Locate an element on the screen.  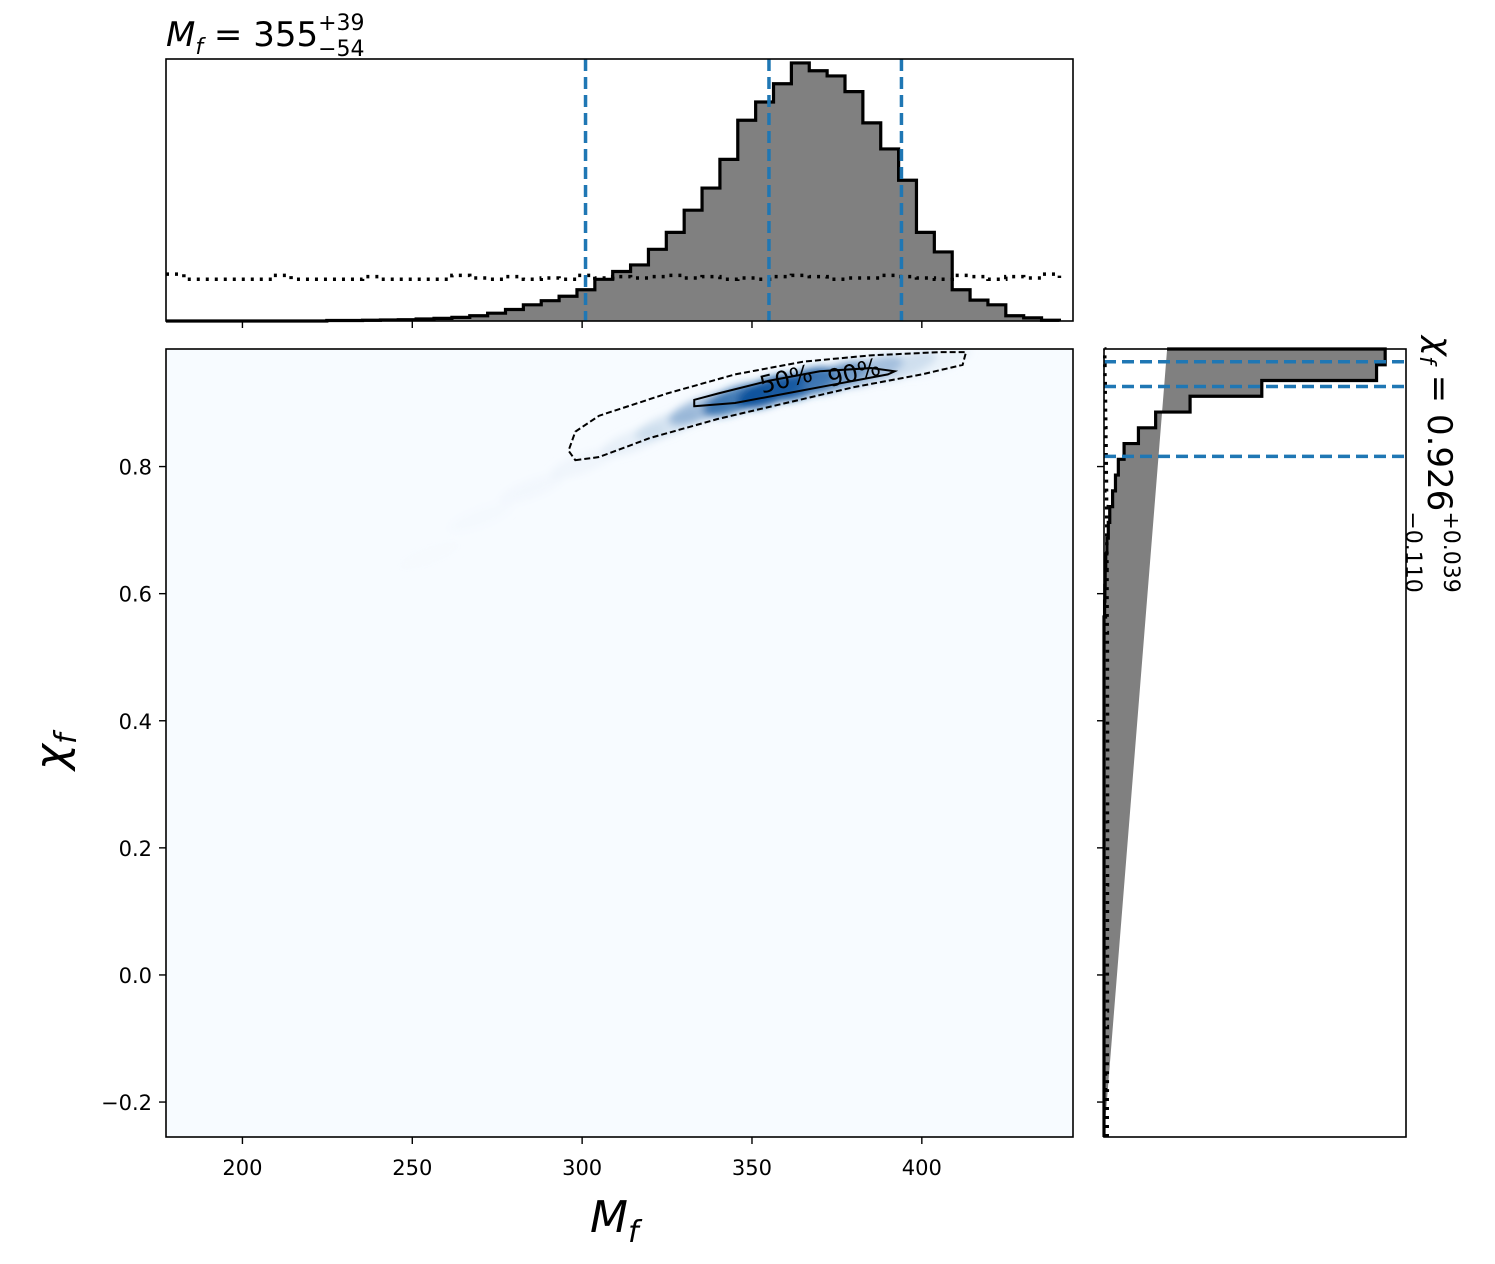
joint-yticks: −0.2 0.0 0.2 0.4 0.6 0.8 is located at coordinates (133, 785).